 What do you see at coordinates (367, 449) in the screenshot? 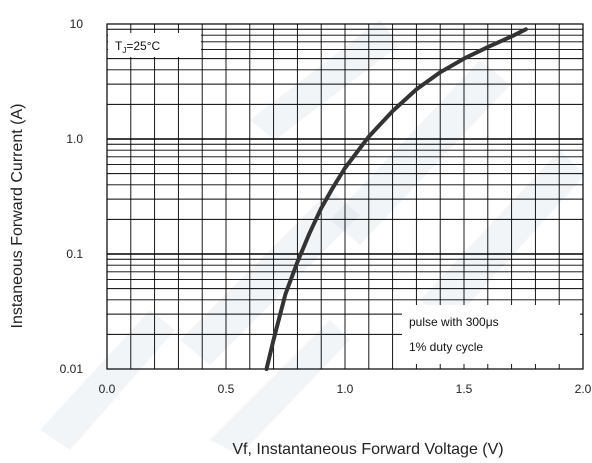
I see `x-axis-label: Vf, Instantaneous Forward Voltage (V)` at bounding box center [367, 449].